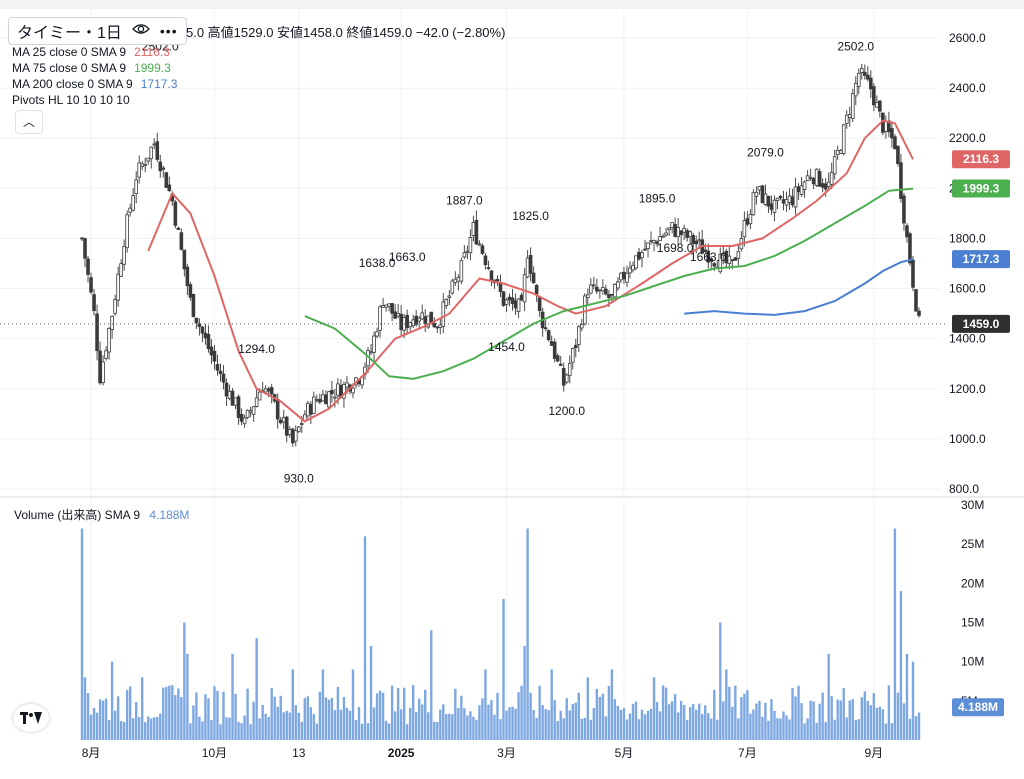  What do you see at coordinates (981, 324) in the screenshot?
I see `price-label: 1459.0` at bounding box center [981, 324].